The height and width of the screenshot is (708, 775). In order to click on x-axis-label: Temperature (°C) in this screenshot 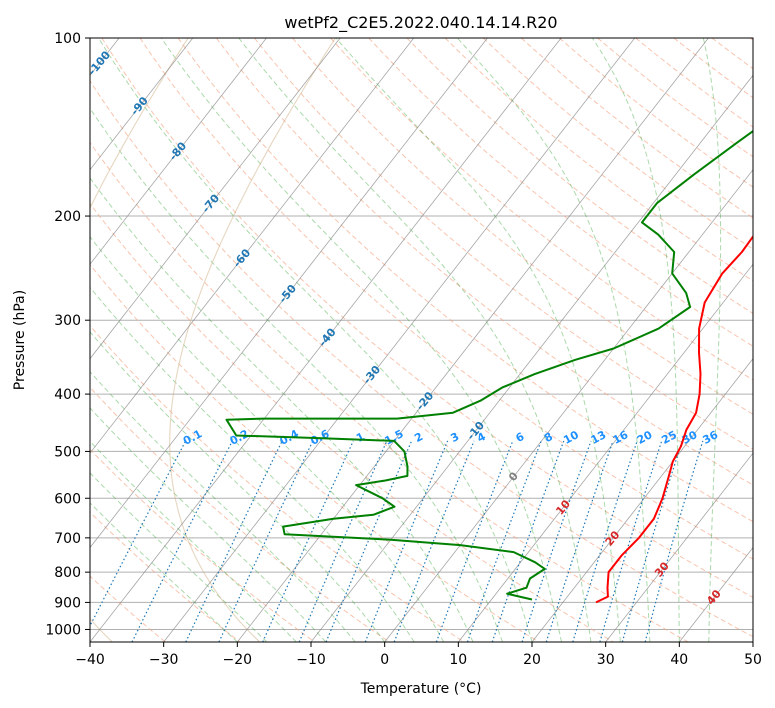, I will do `click(421, 689)`.